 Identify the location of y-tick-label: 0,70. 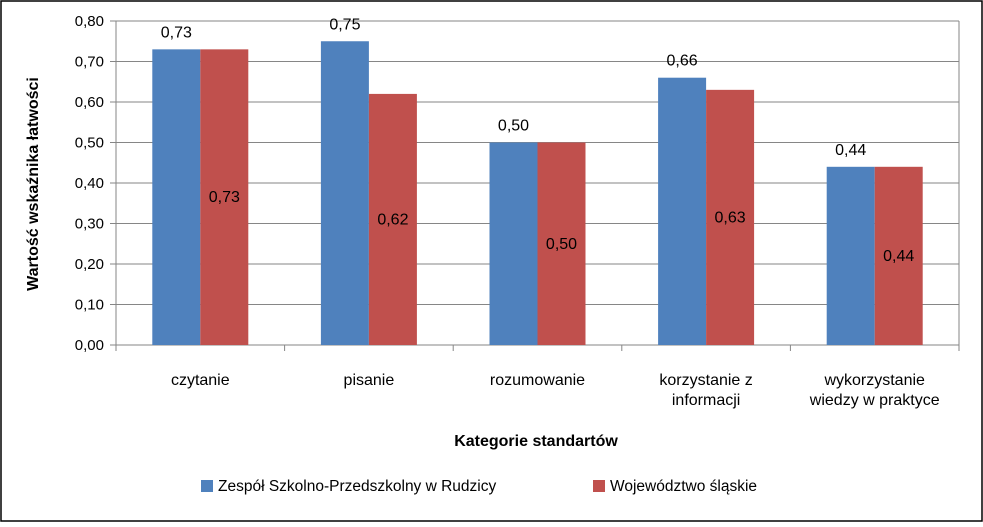
(89, 62).